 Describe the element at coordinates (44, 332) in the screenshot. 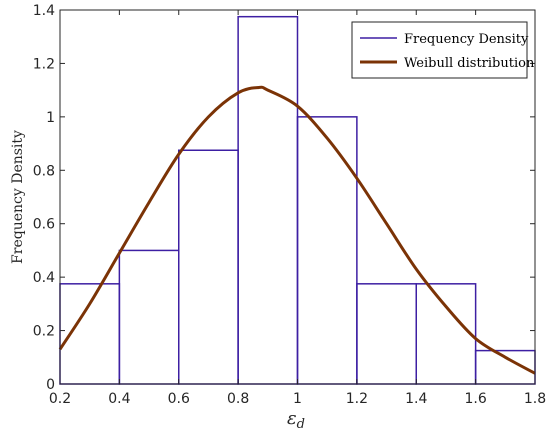

I see `y-tick-label: 0.2` at that location.